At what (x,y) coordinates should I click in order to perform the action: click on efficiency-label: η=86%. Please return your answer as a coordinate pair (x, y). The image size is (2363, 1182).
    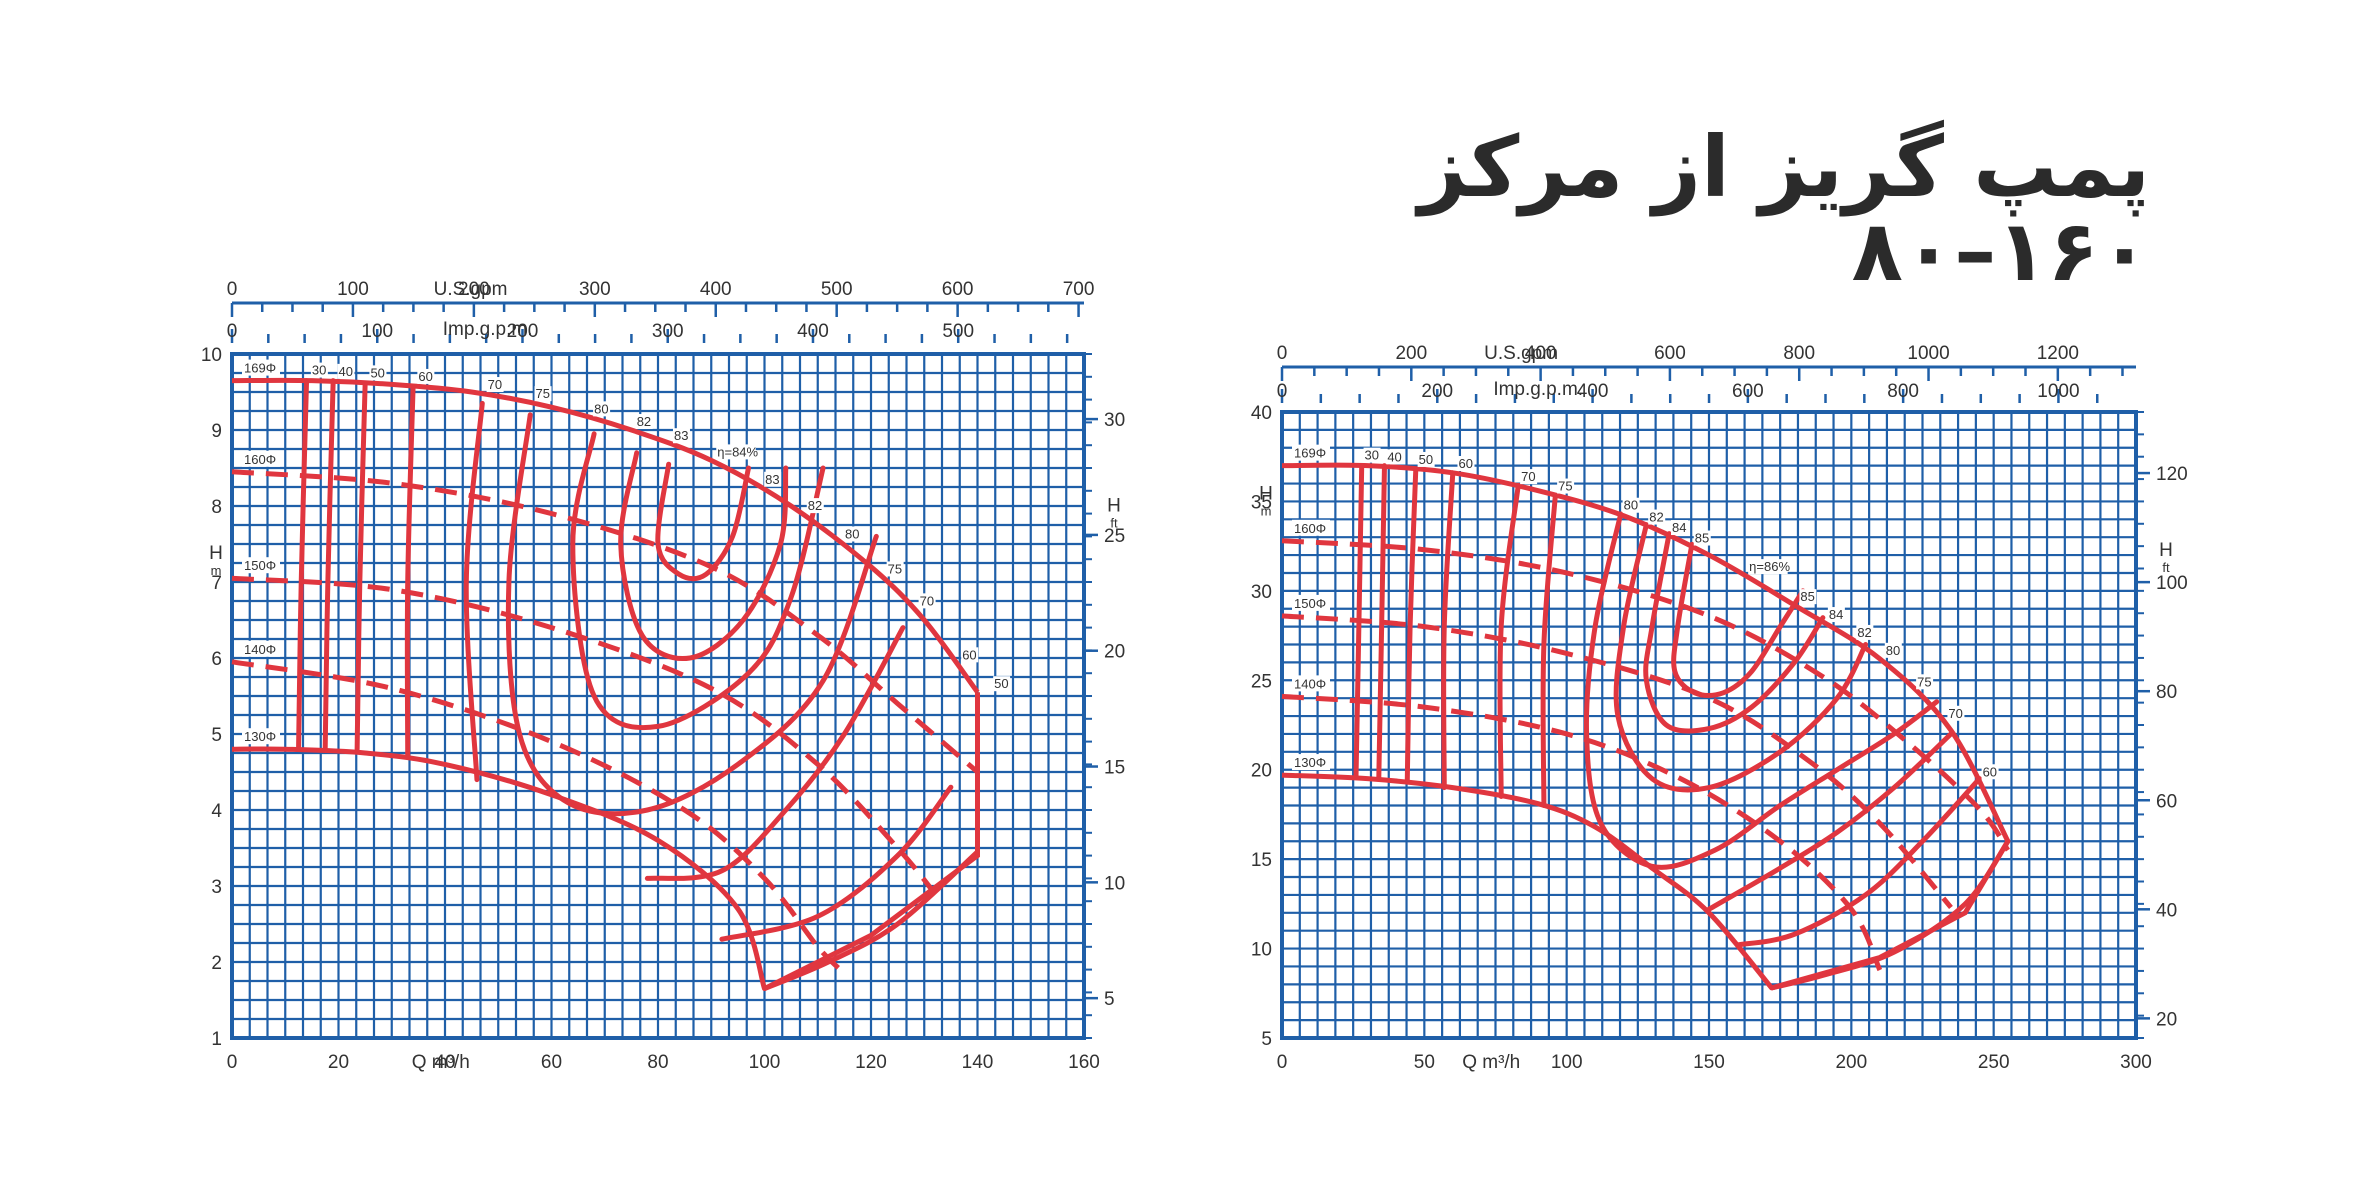
    Looking at the image, I should click on (1769, 566).